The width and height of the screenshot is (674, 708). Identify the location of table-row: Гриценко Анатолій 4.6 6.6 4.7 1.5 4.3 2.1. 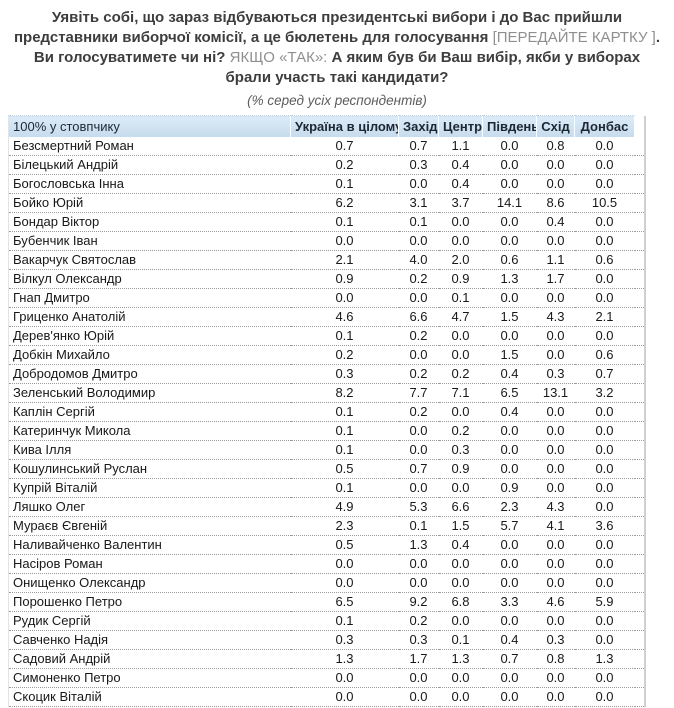
(326, 317).